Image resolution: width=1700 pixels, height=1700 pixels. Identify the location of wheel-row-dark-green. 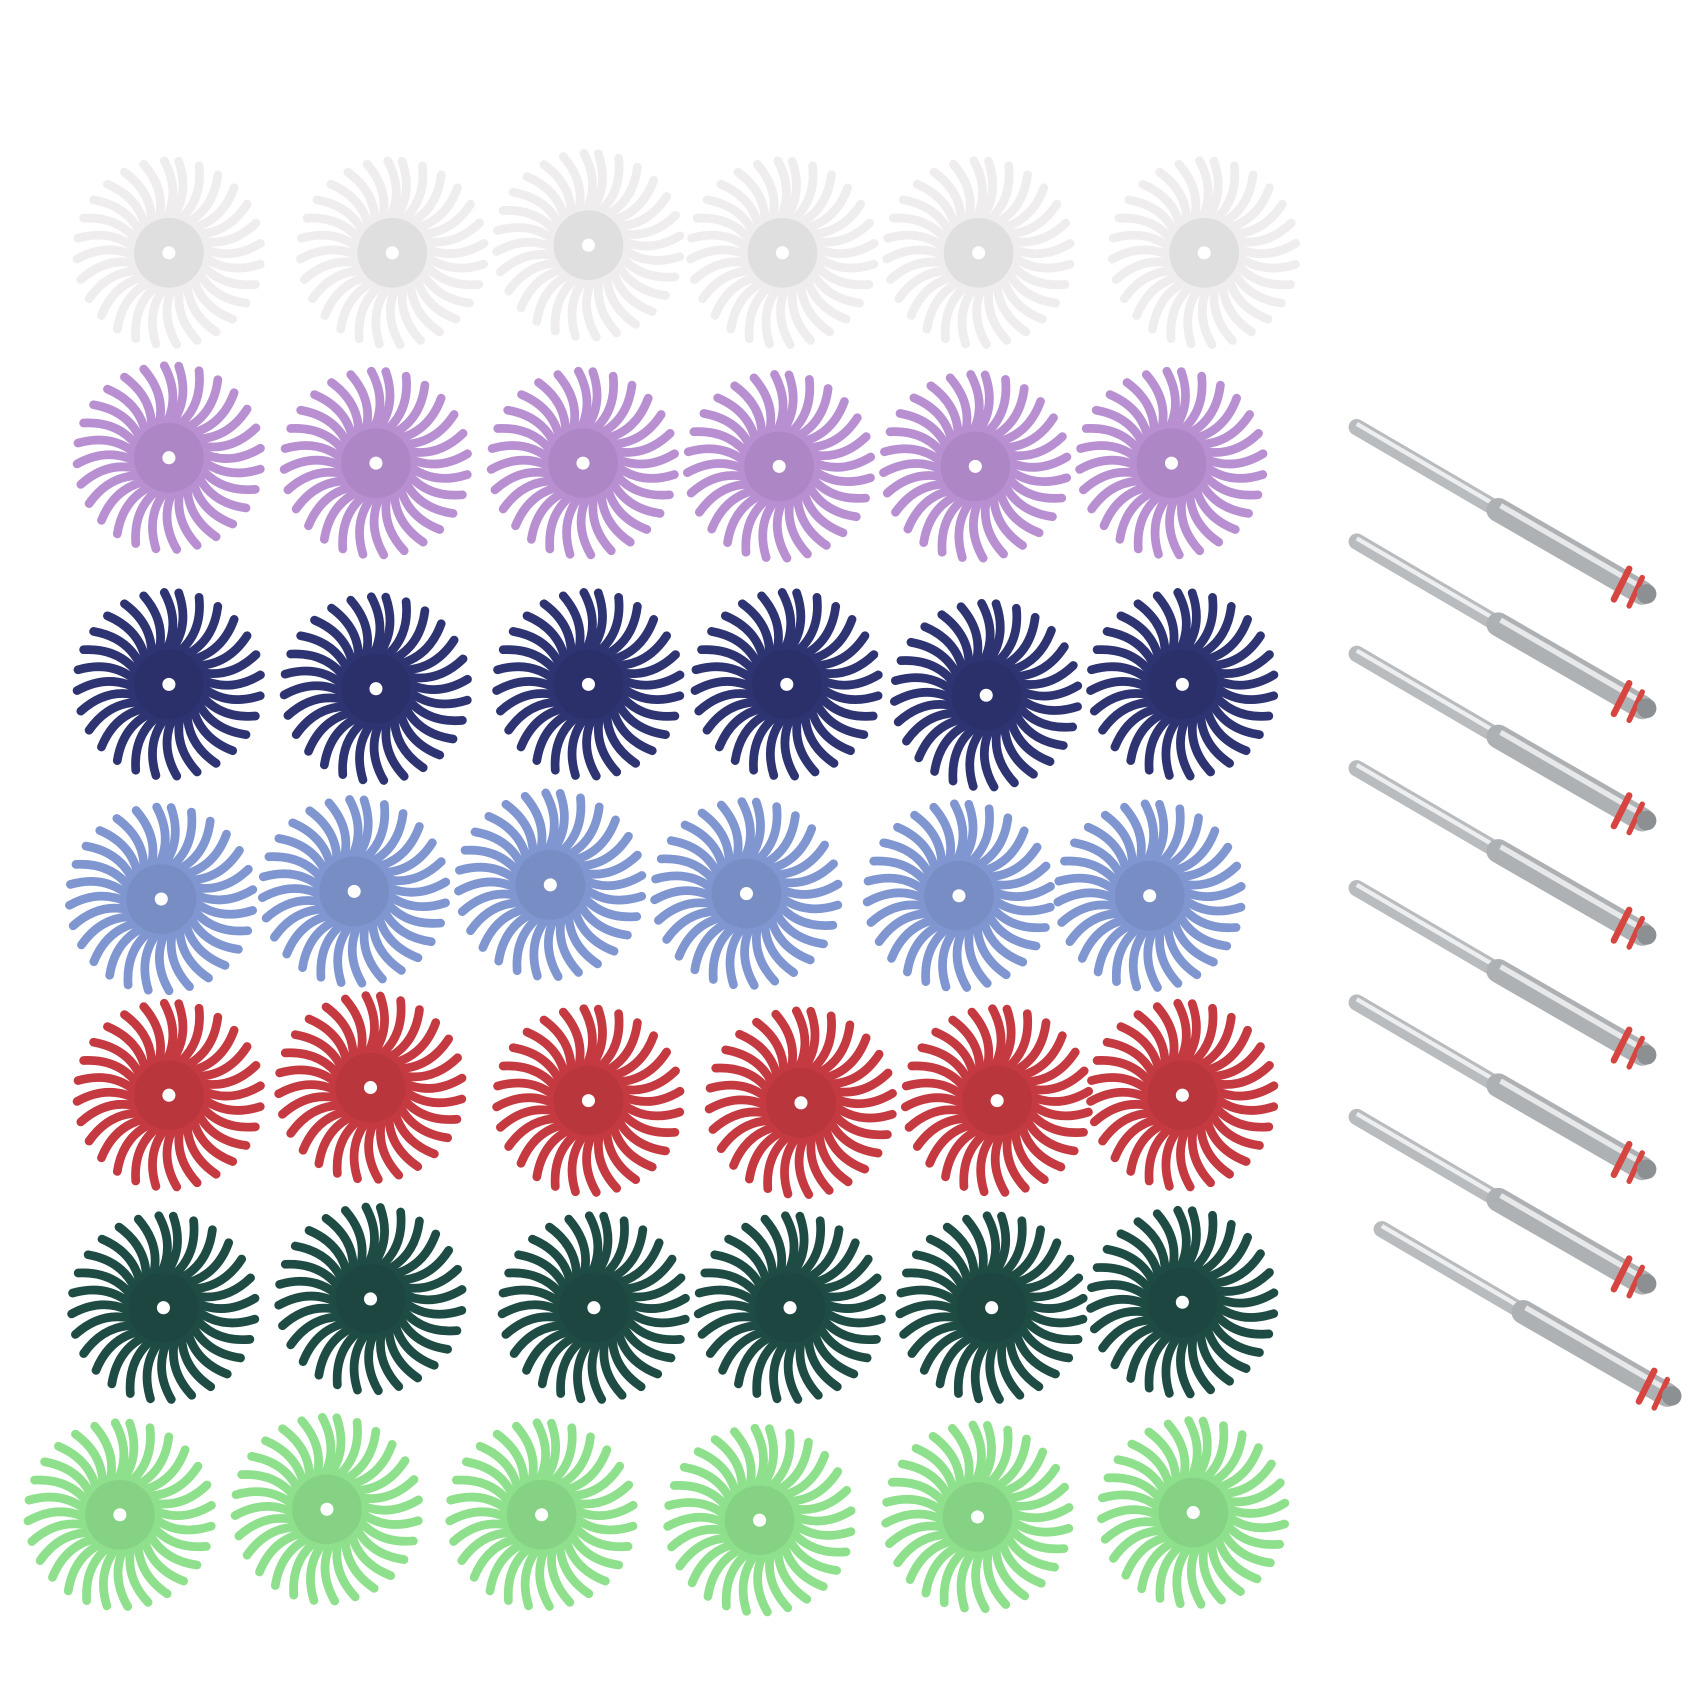
(673, 1303).